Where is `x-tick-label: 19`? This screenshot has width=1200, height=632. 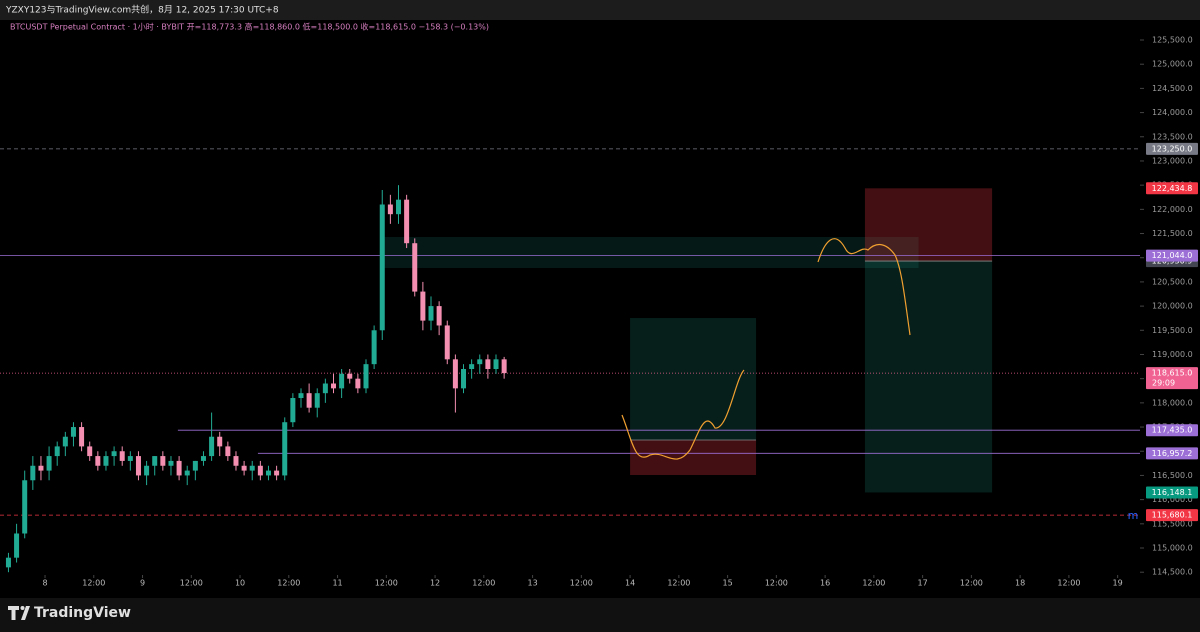
x-tick-label: 19 is located at coordinates (1118, 583).